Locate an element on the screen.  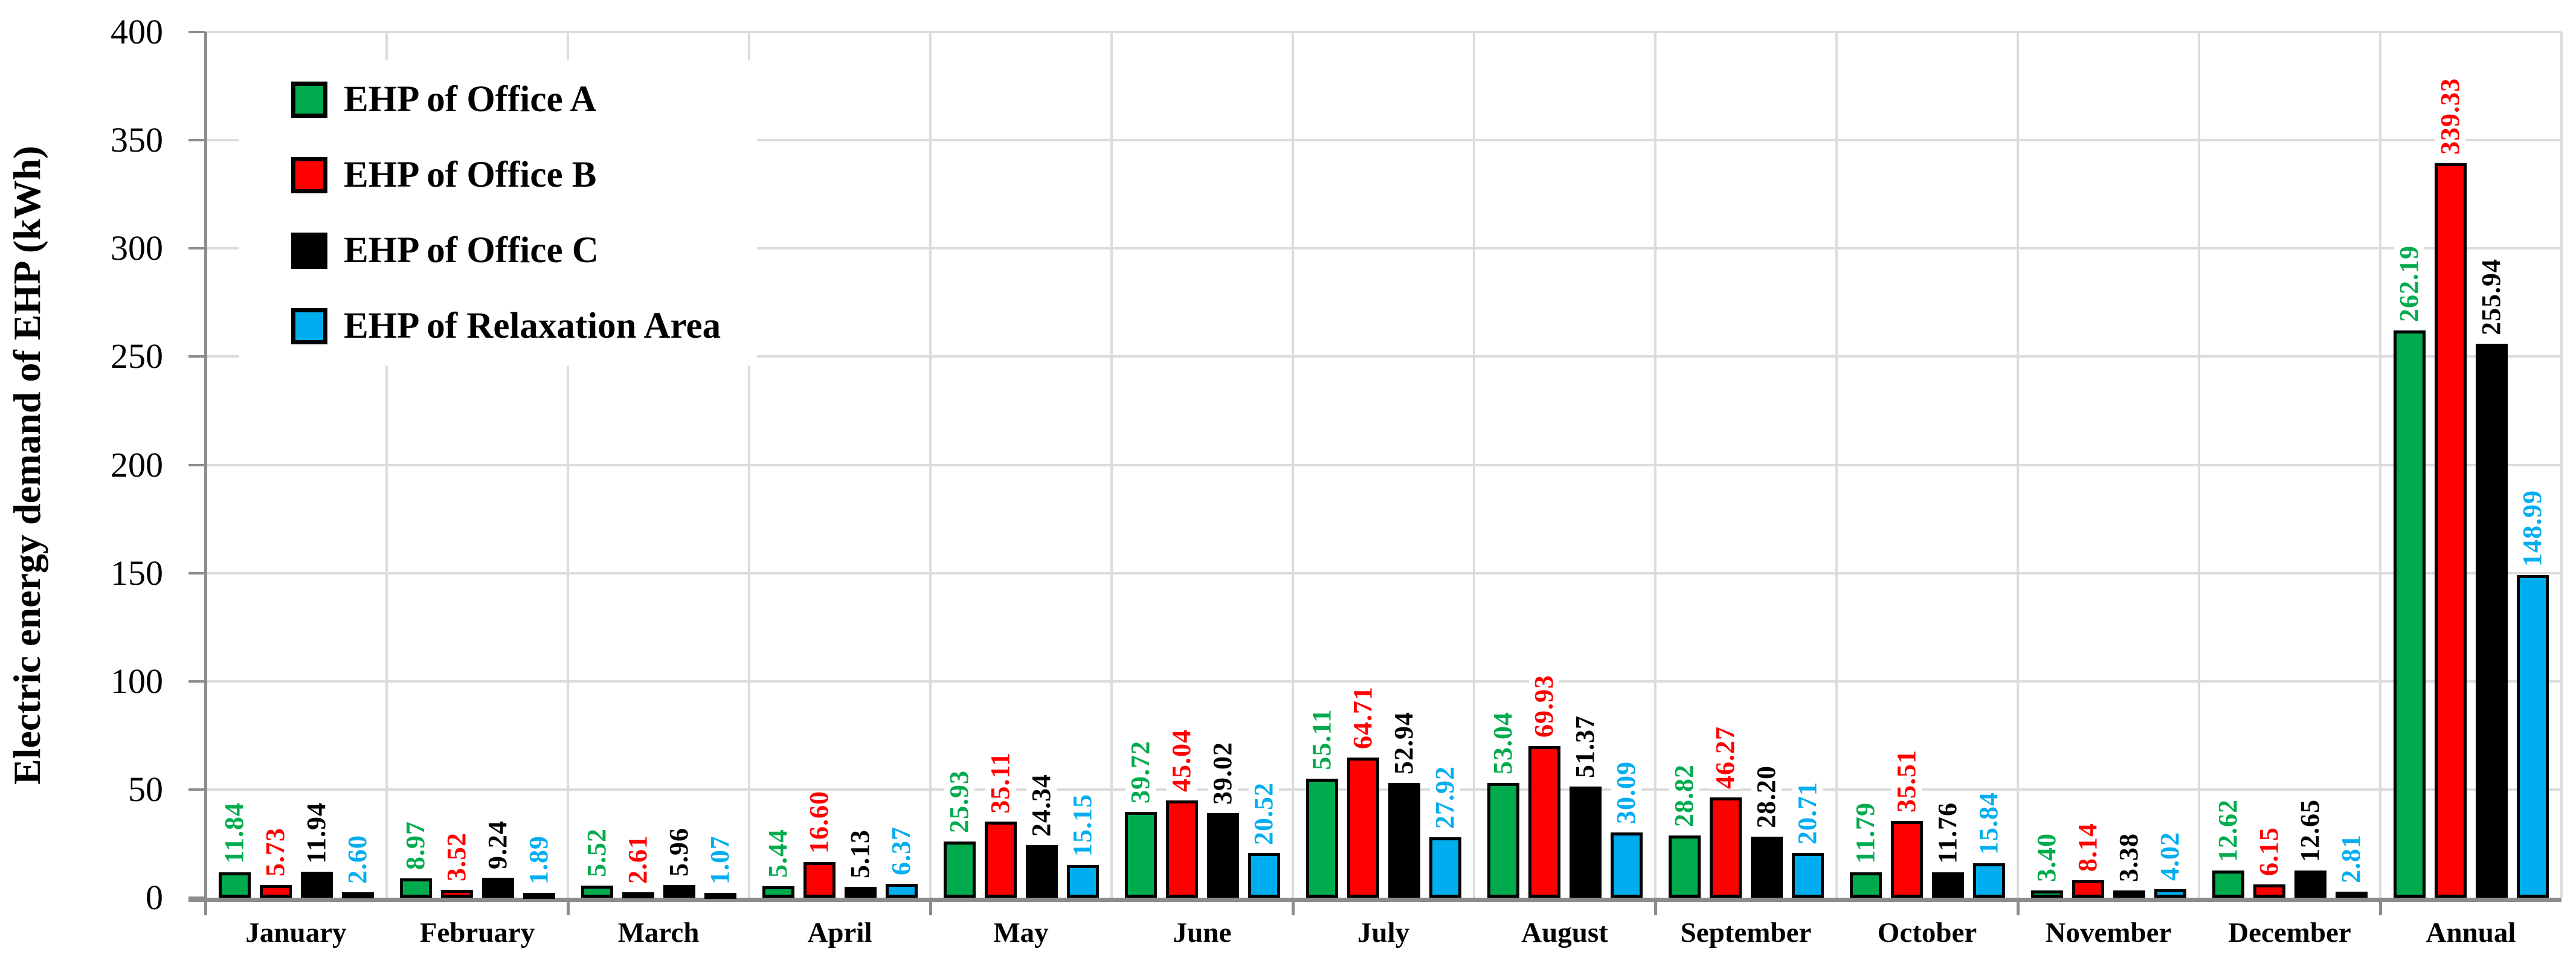
category-label-november: November is located at coordinates (2108, 932).